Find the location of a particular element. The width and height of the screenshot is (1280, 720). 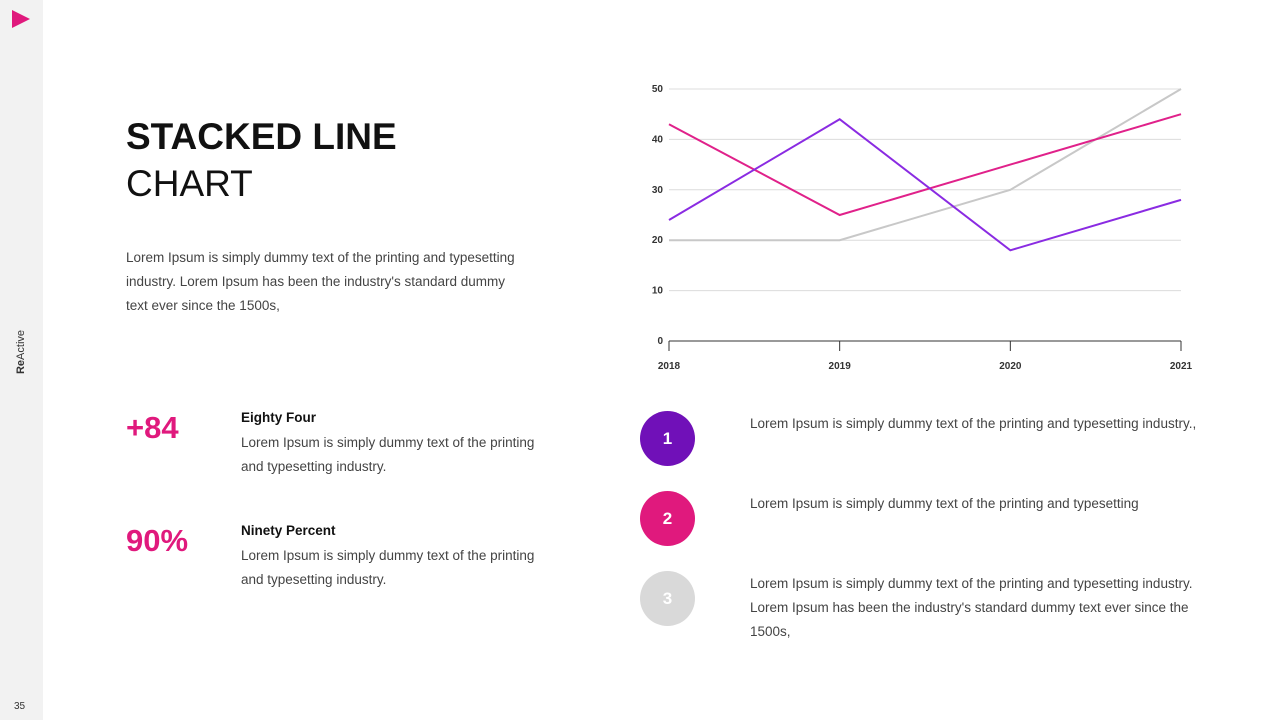

item-number-badge: 2 is located at coordinates (667, 518).